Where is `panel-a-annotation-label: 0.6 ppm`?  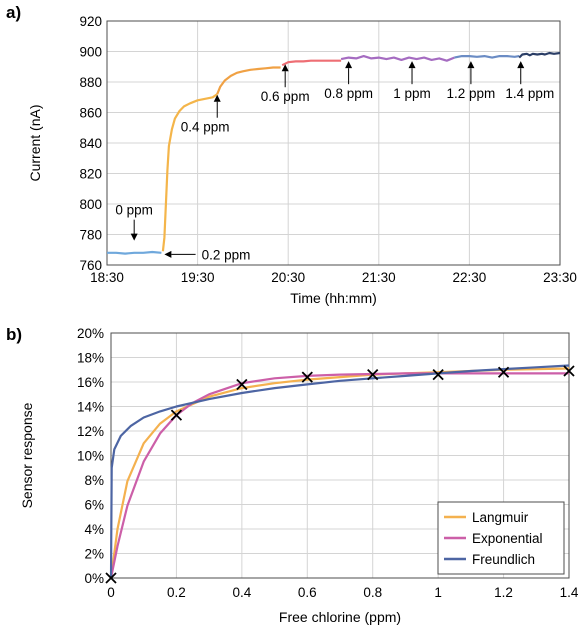
panel-a-annotation-label: 0.6 ppm is located at coordinates (285, 96).